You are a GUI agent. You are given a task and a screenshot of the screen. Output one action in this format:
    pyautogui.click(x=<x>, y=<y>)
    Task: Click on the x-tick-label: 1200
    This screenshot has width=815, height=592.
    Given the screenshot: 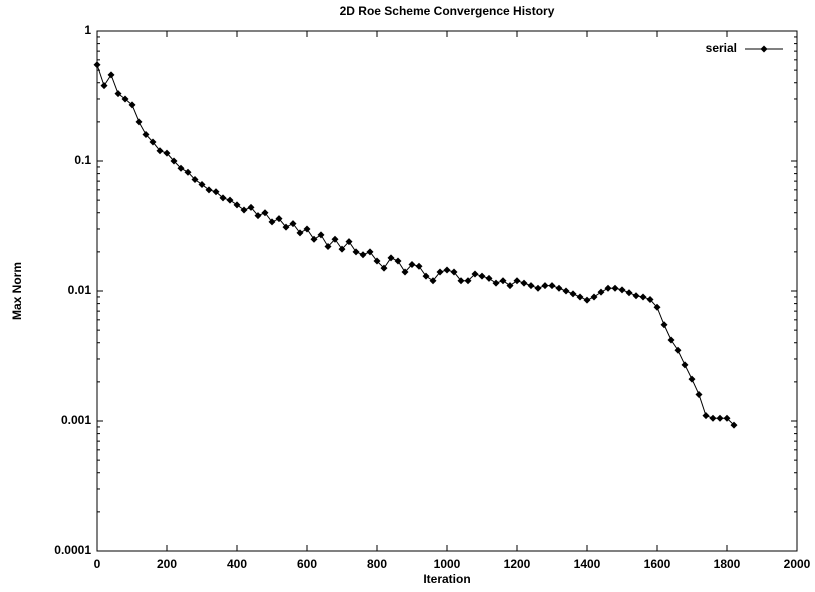 What is the action you would take?
    pyautogui.click(x=517, y=564)
    